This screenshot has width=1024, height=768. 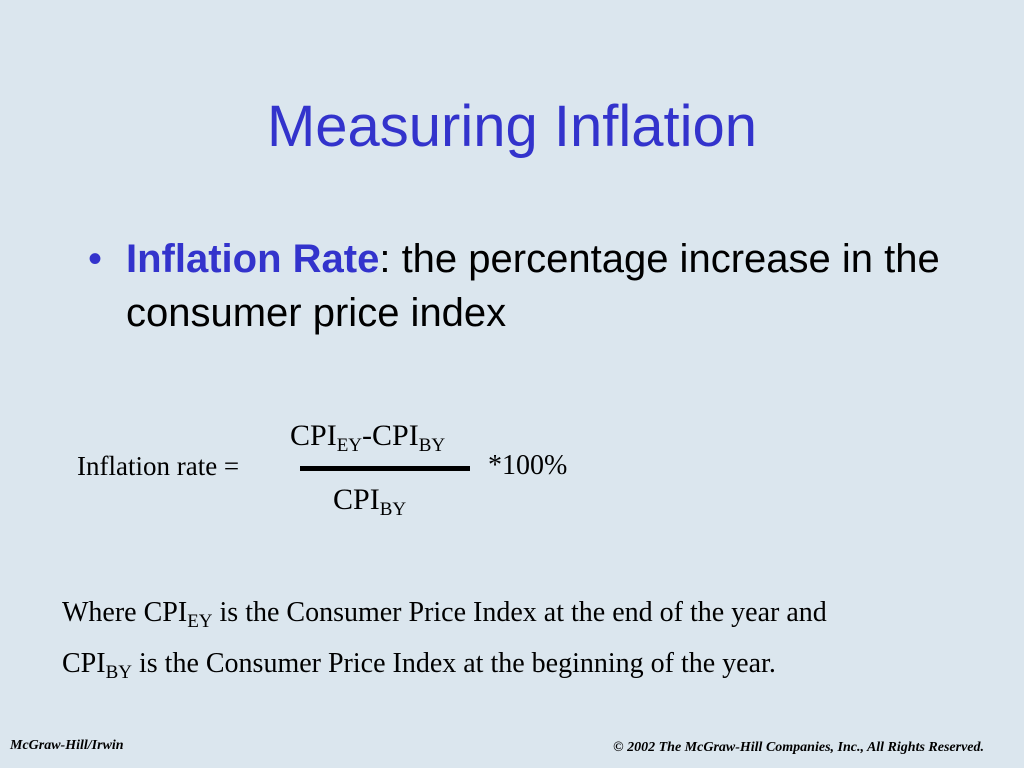 What do you see at coordinates (395, 435) in the screenshot?
I see `numerator-cpi-2: CPI` at bounding box center [395, 435].